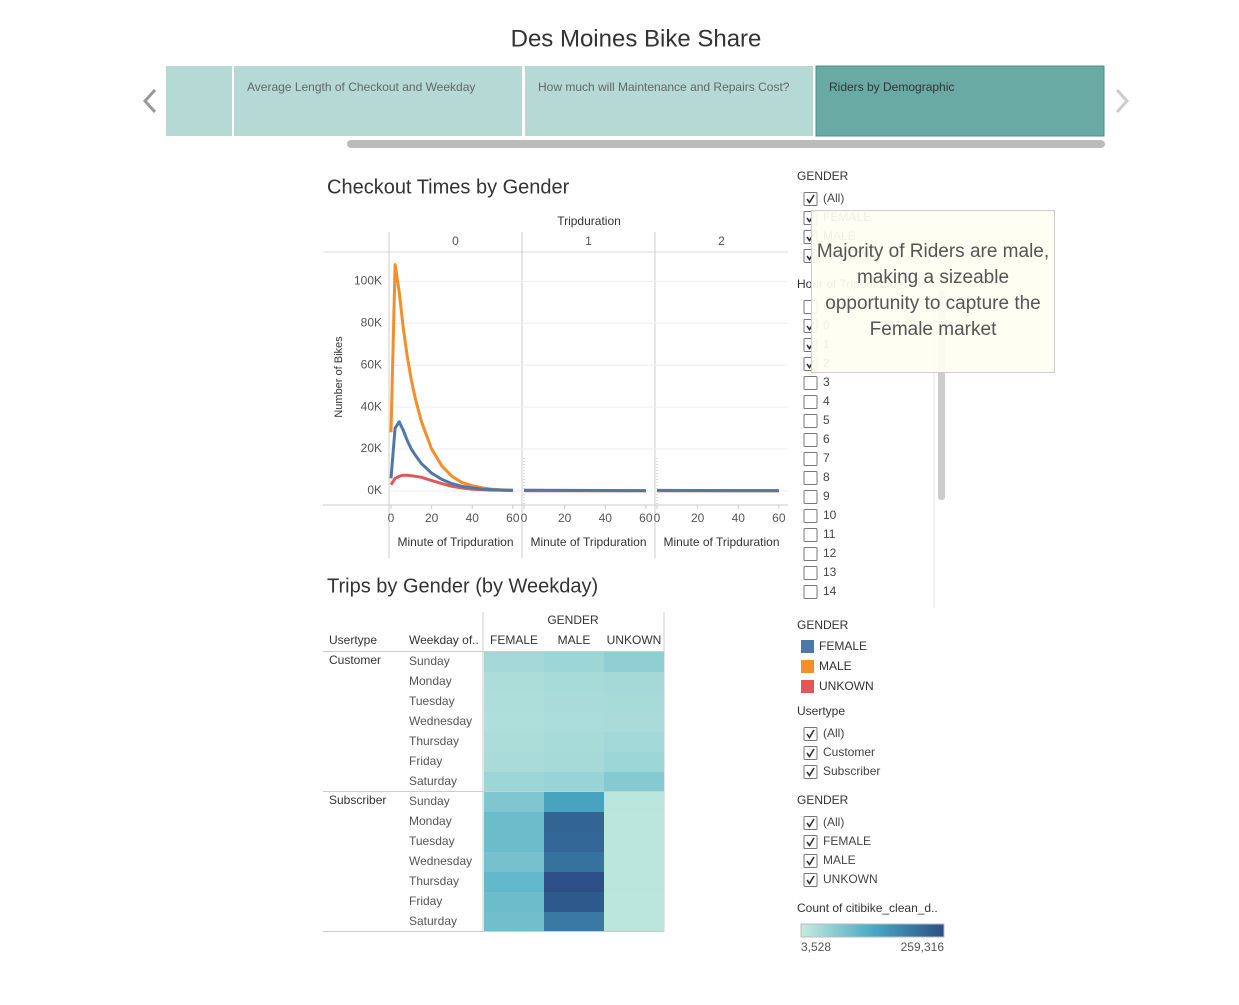 Image resolution: width=1239 pixels, height=1005 pixels. Describe the element at coordinates (830, 572) in the screenshot. I see `filter-item: 13` at that location.